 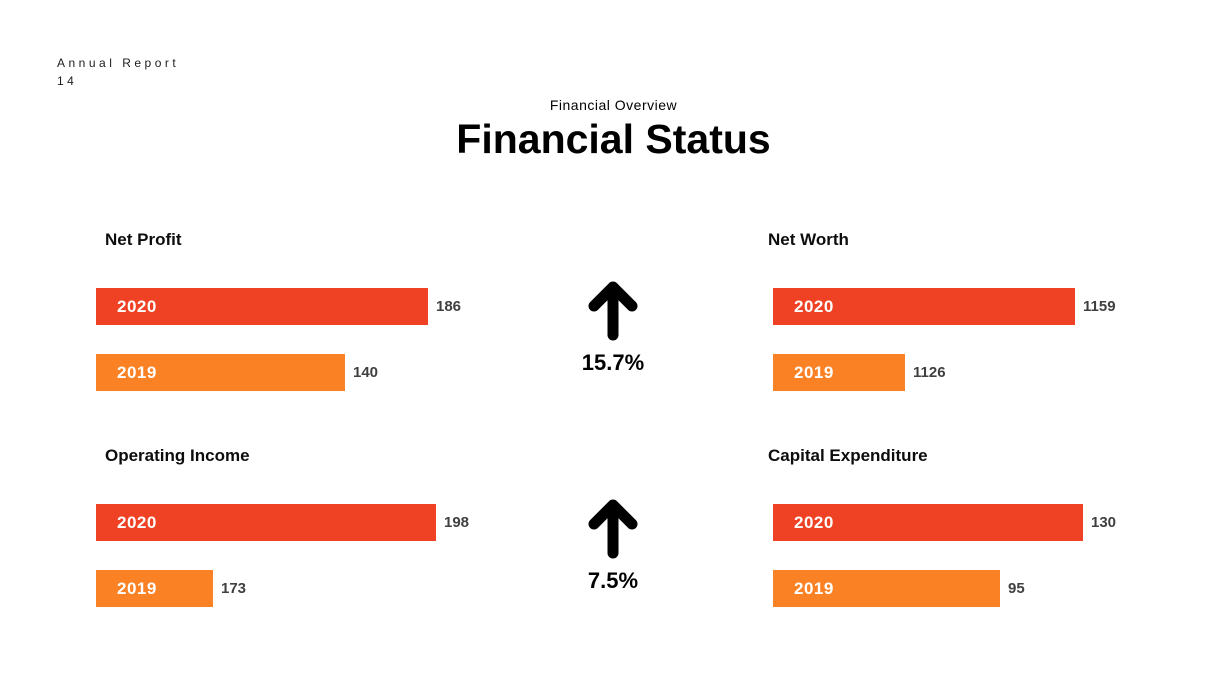 What do you see at coordinates (1099, 306) in the screenshot?
I see `bar-value-label: 1159` at bounding box center [1099, 306].